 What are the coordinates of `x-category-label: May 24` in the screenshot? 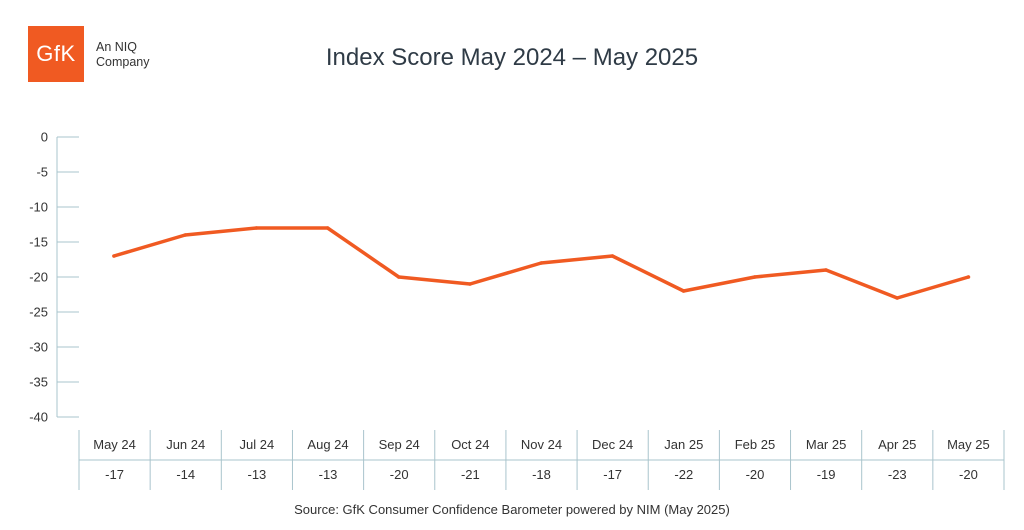 It's located at (114, 444).